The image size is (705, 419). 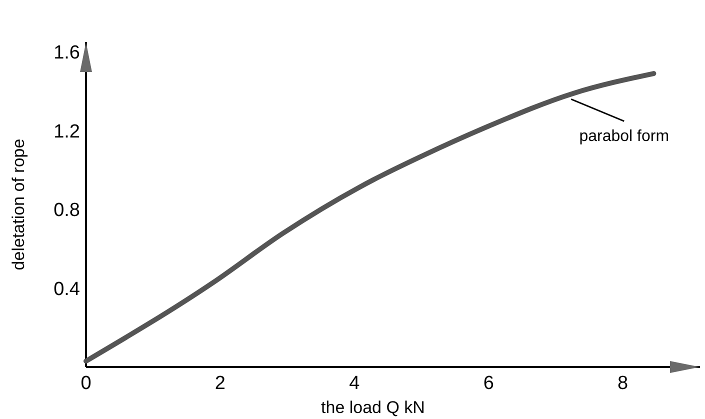 I want to click on y-axis-title: deletation of rope, so click(x=18, y=204).